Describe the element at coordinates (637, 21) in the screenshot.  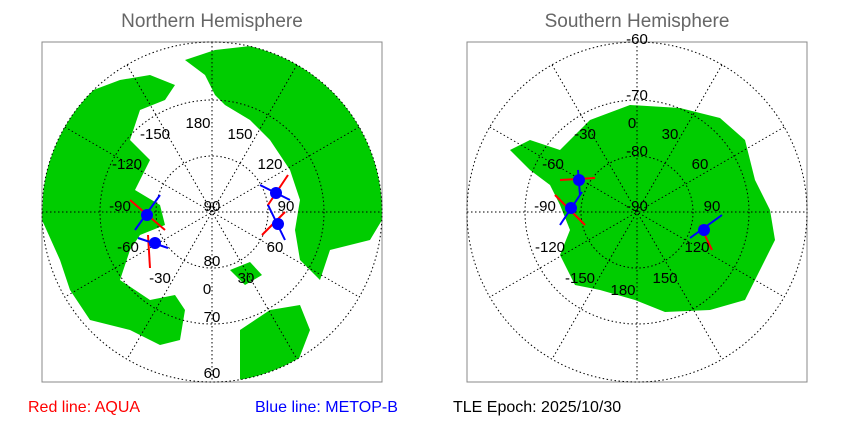
I see `panel-title: Southern Hemisphere` at that location.